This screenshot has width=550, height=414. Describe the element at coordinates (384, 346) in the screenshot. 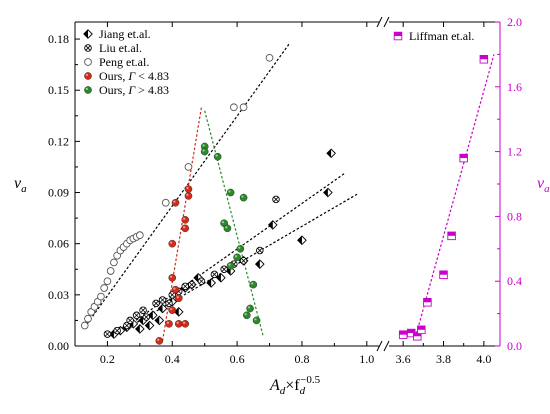

I see `break-gap` at that location.